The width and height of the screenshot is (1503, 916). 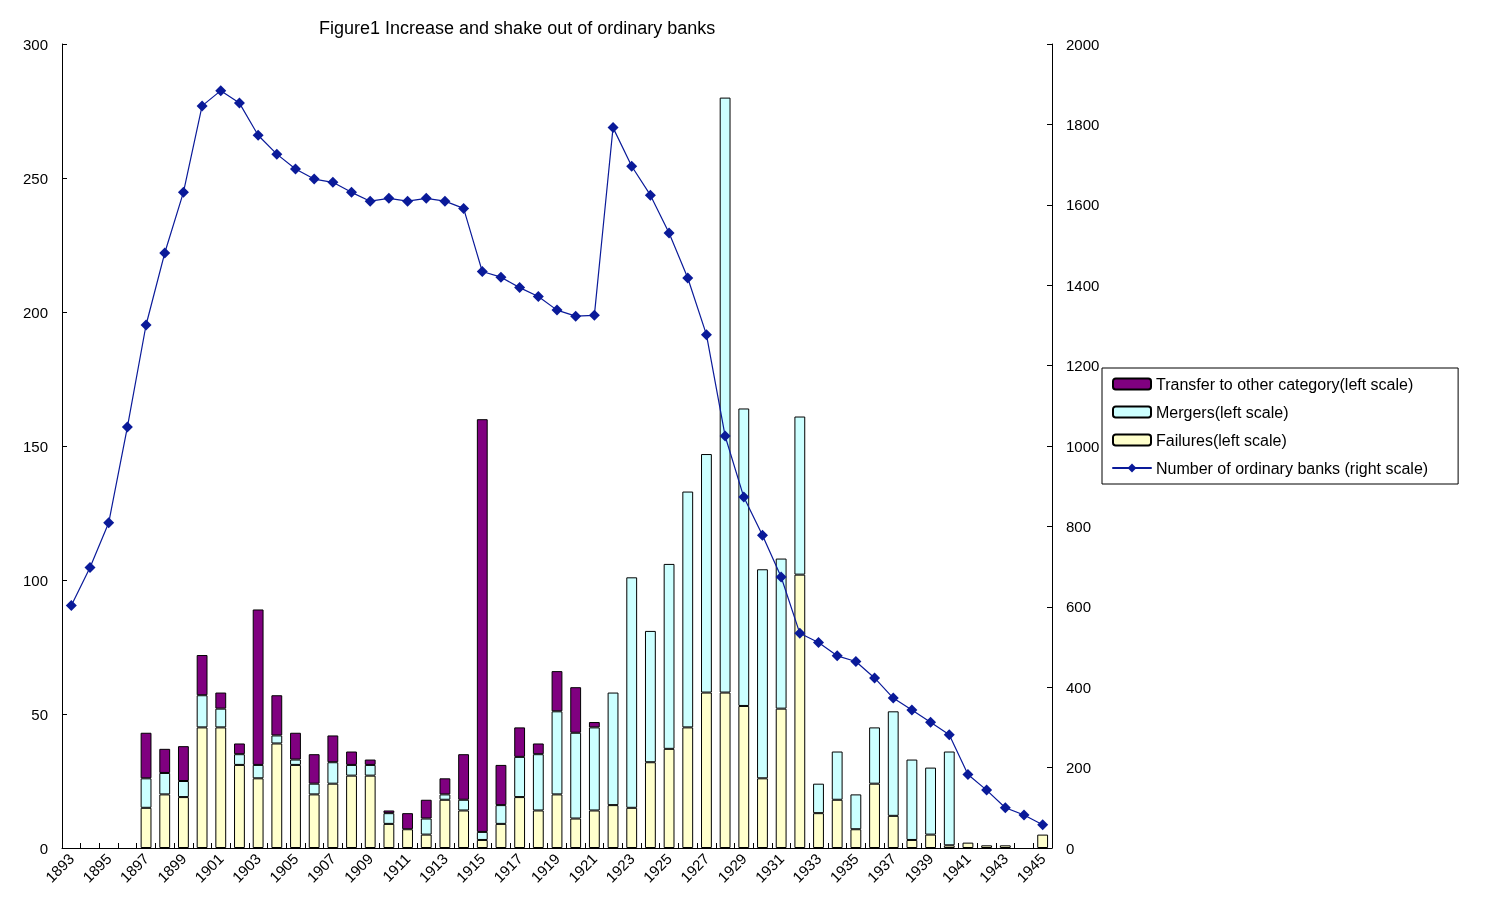 What do you see at coordinates (1079, 687) in the screenshot?
I see `y2-tick-label: 400` at bounding box center [1079, 687].